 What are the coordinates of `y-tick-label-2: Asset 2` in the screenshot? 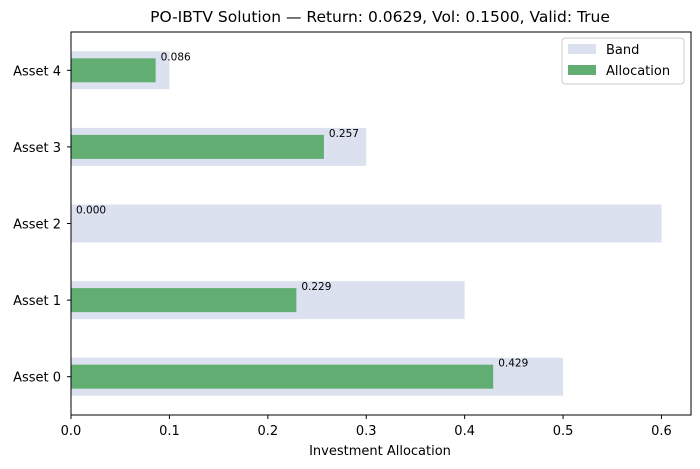 It's located at (37, 225).